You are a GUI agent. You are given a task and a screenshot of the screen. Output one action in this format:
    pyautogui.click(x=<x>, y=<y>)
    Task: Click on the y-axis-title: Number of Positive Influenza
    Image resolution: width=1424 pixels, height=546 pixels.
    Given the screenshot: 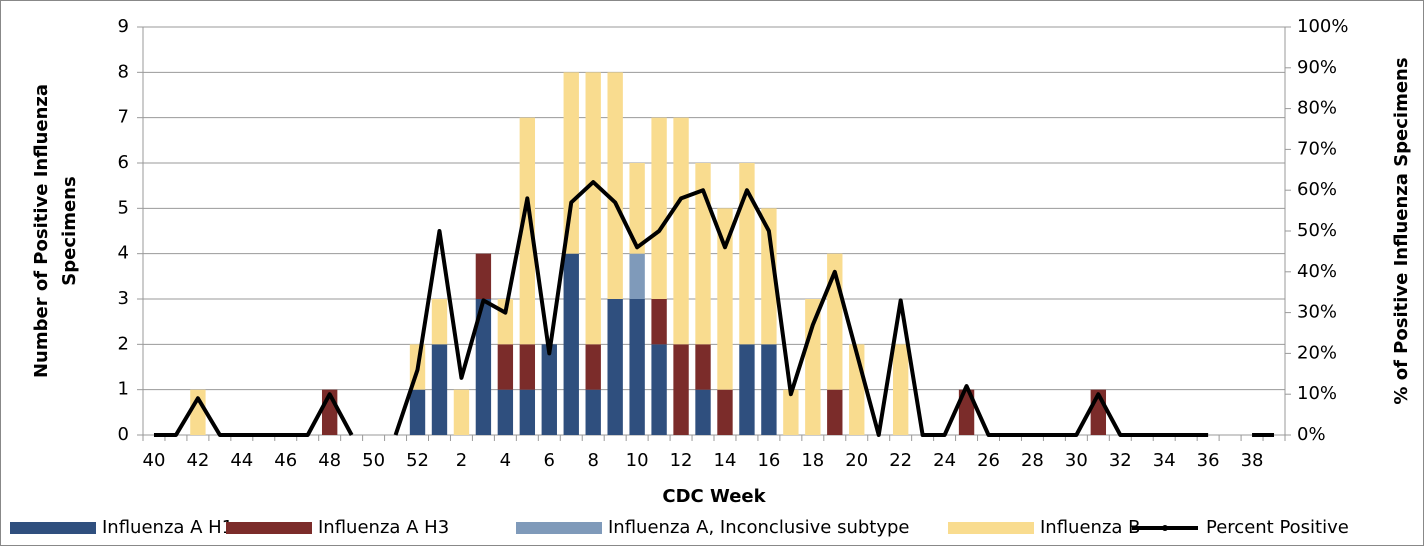 What is the action you would take?
    pyautogui.click(x=41, y=231)
    